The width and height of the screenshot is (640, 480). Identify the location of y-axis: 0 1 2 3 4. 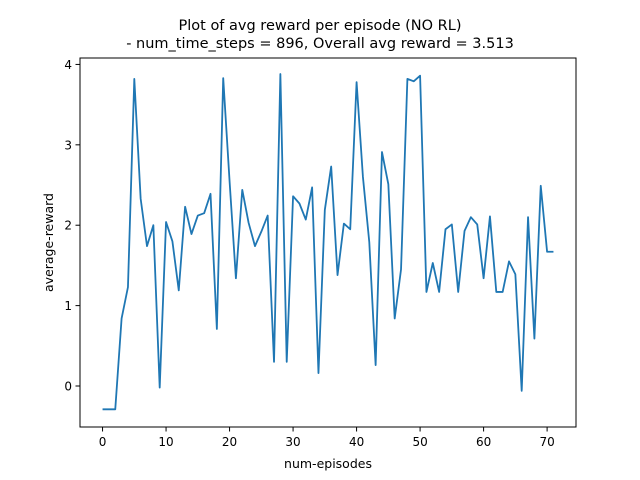
(72, 226).